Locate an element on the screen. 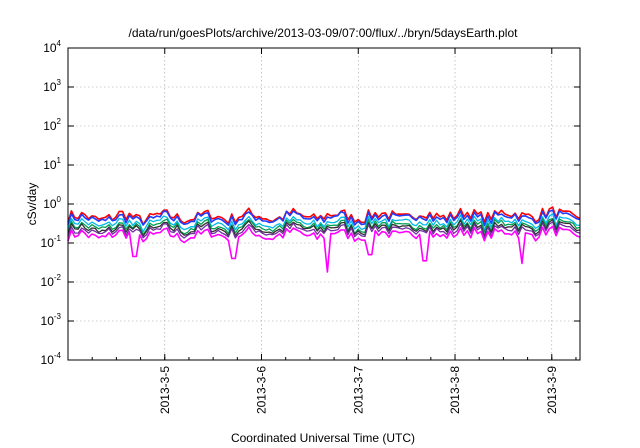 The height and width of the screenshot is (448, 640). x-tick-label: 2013-3-7 is located at coordinates (358, 390).